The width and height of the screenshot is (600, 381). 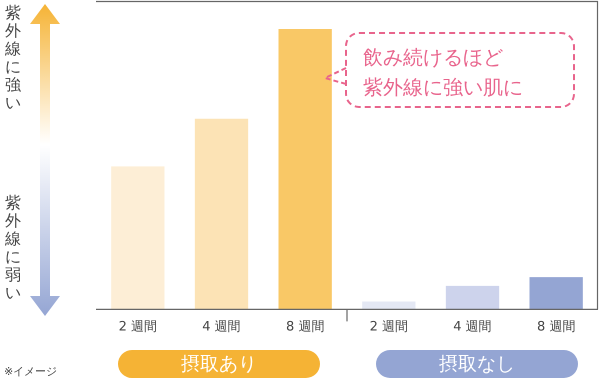 What do you see at coordinates (433, 57) in the screenshot?
I see `annotation: 飲み続けるほど` at bounding box center [433, 57].